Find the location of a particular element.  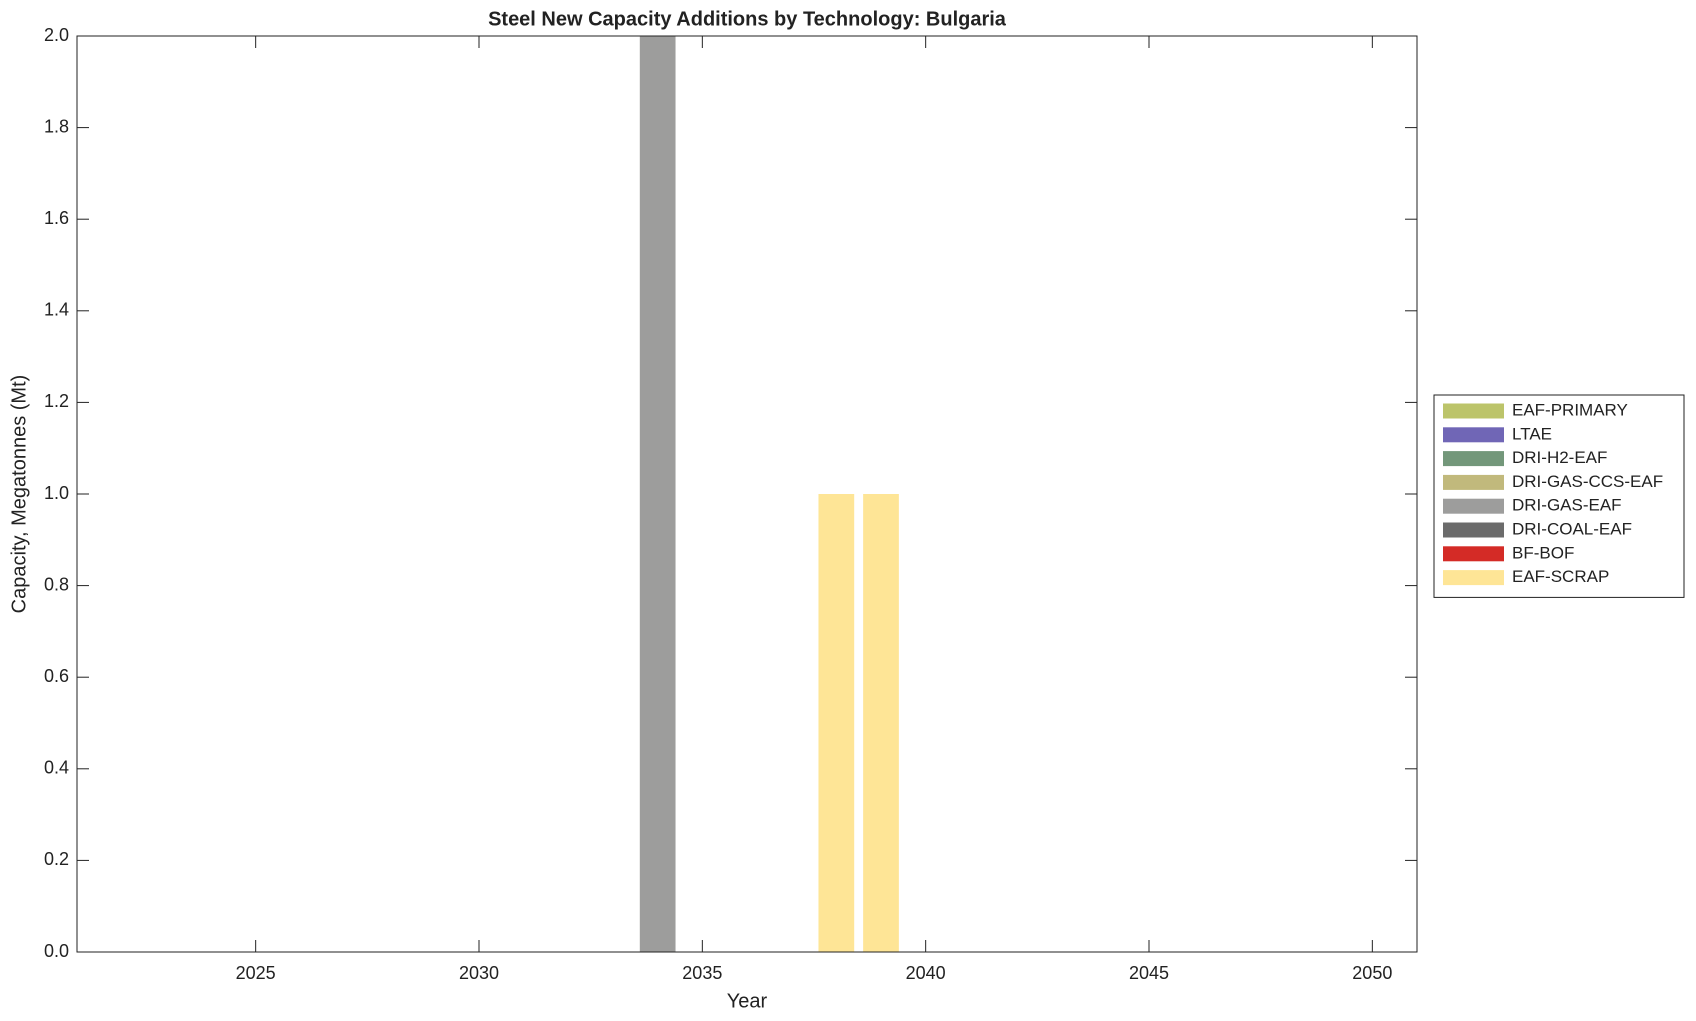

y-tick-label: 1.6 is located at coordinates (56, 218).